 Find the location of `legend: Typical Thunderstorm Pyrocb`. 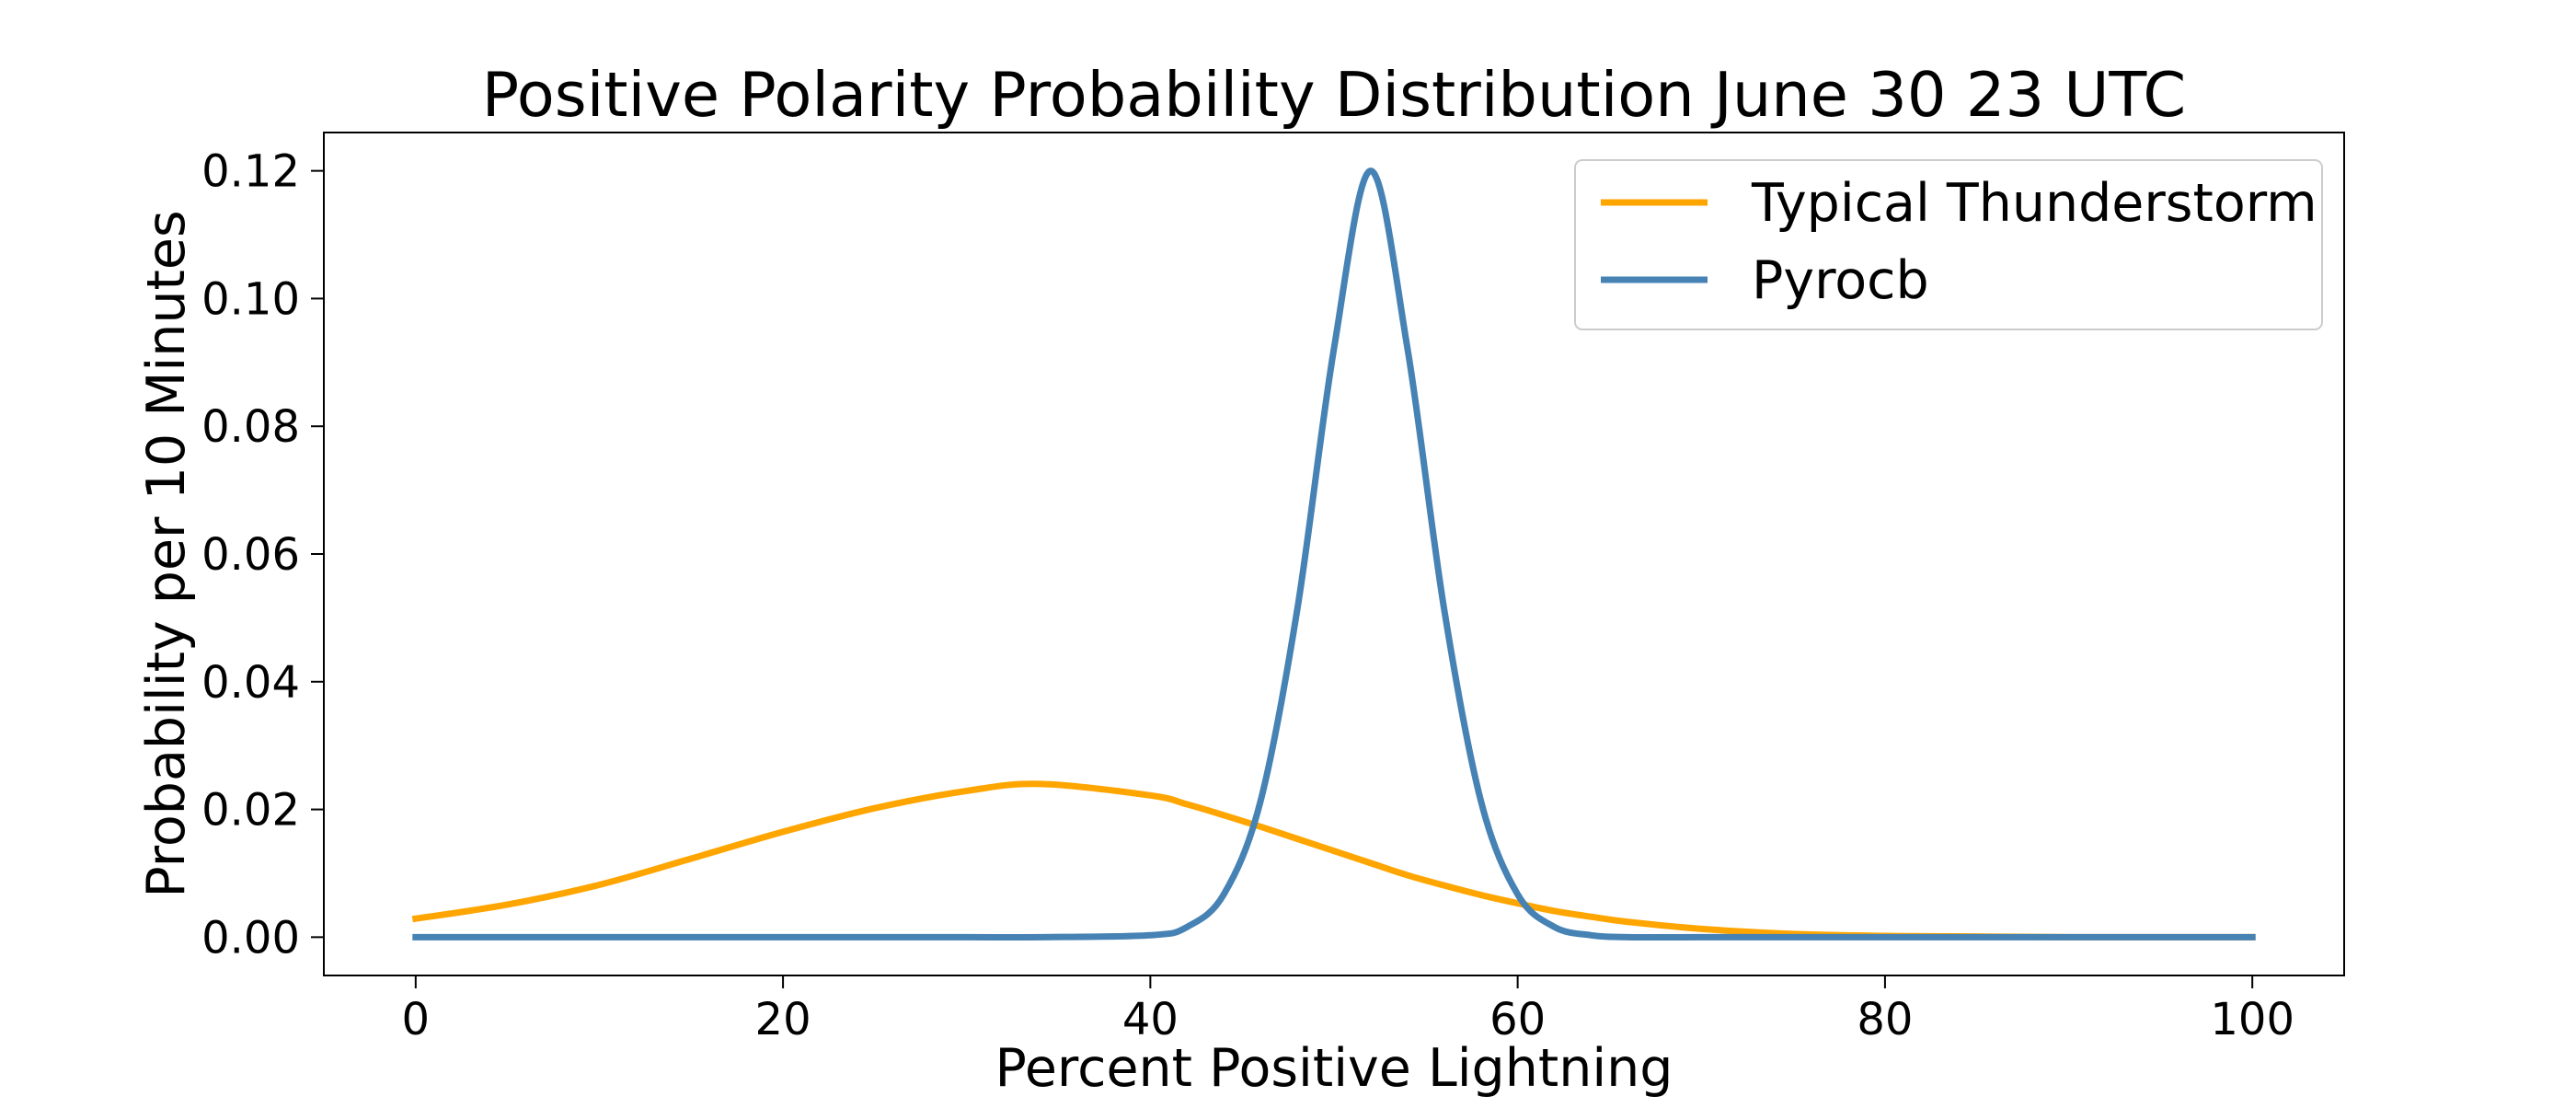

legend: Typical Thunderstorm Pyrocb is located at coordinates (1948, 244).